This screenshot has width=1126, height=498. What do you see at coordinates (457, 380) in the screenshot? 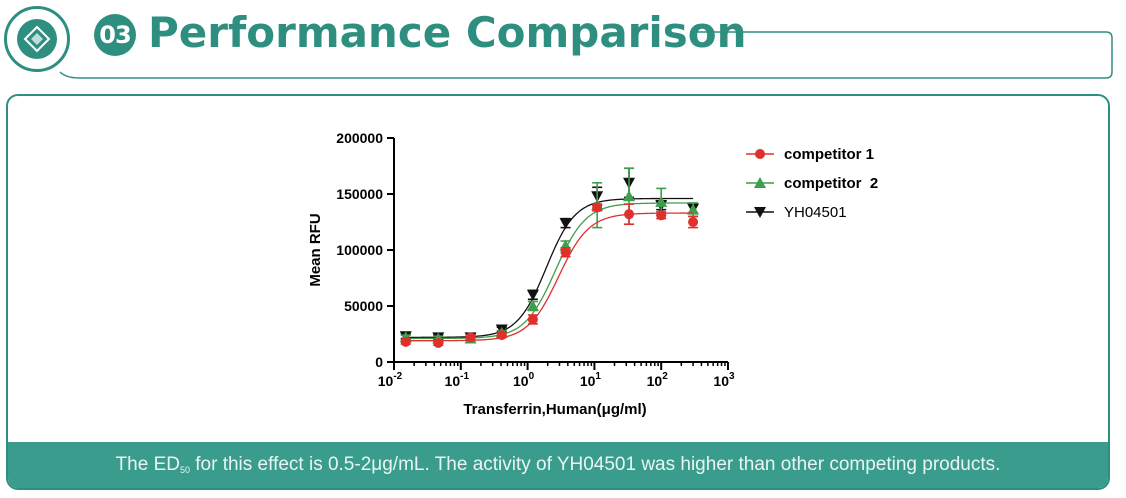
I see `x-tick-label: 10⁻¹` at bounding box center [457, 380].